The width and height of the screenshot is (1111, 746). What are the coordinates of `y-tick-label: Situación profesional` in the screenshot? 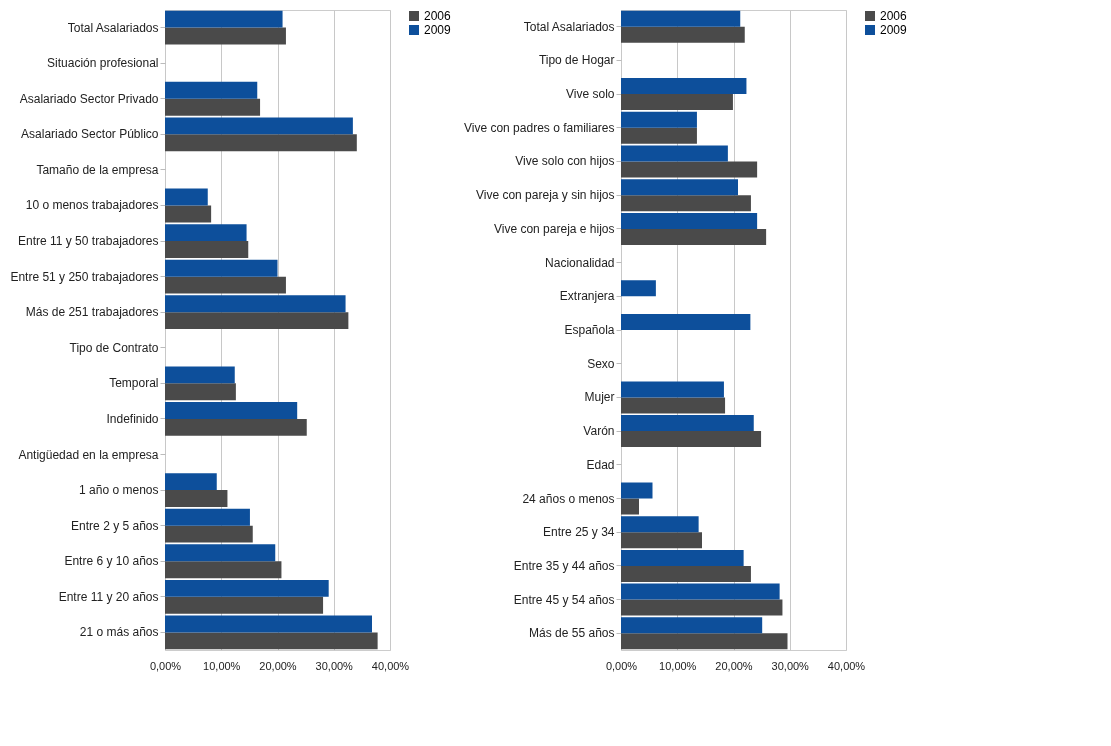 It's located at (103, 63).